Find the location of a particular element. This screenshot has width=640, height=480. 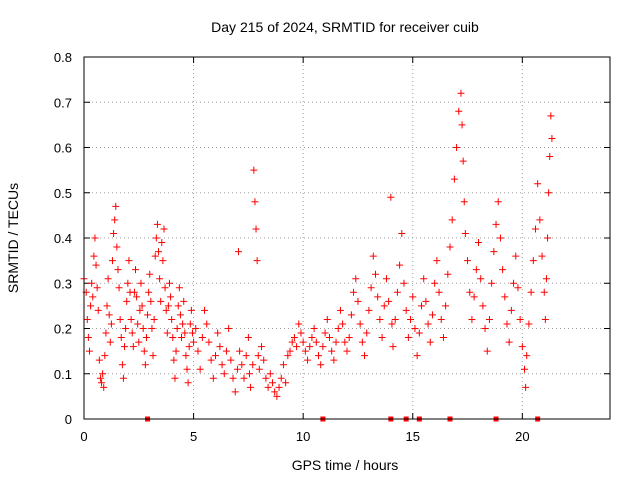

x-tick-label: 5 is located at coordinates (193, 436).